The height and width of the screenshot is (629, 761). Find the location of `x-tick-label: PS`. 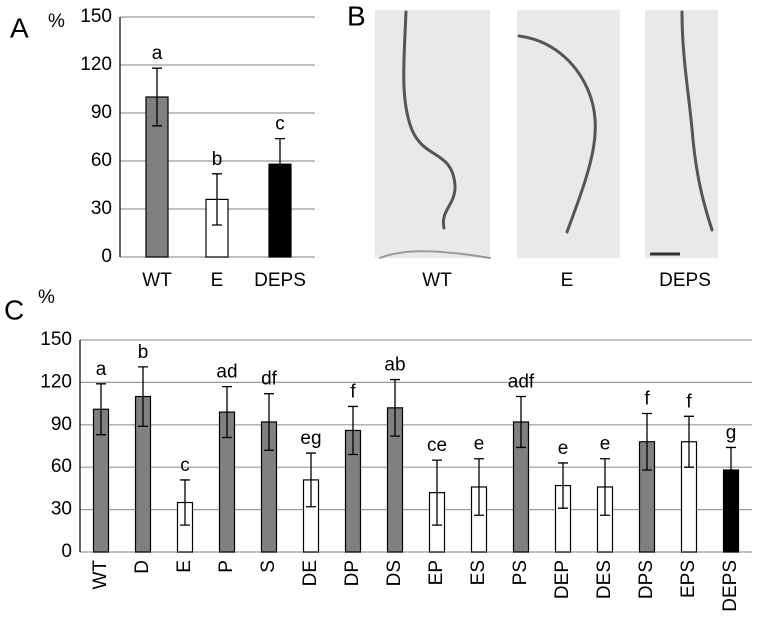

x-tick-label: PS is located at coordinates (520, 572).